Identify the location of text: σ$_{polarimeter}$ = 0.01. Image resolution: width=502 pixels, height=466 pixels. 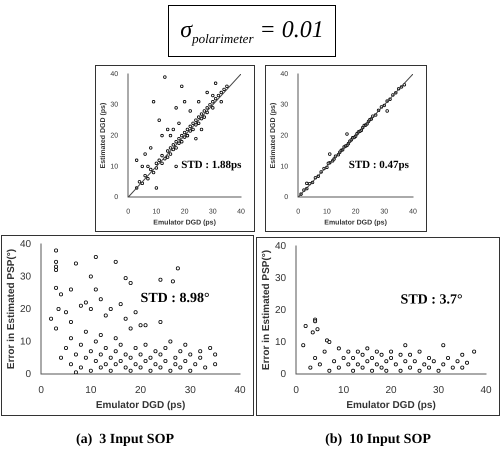
(252, 31).